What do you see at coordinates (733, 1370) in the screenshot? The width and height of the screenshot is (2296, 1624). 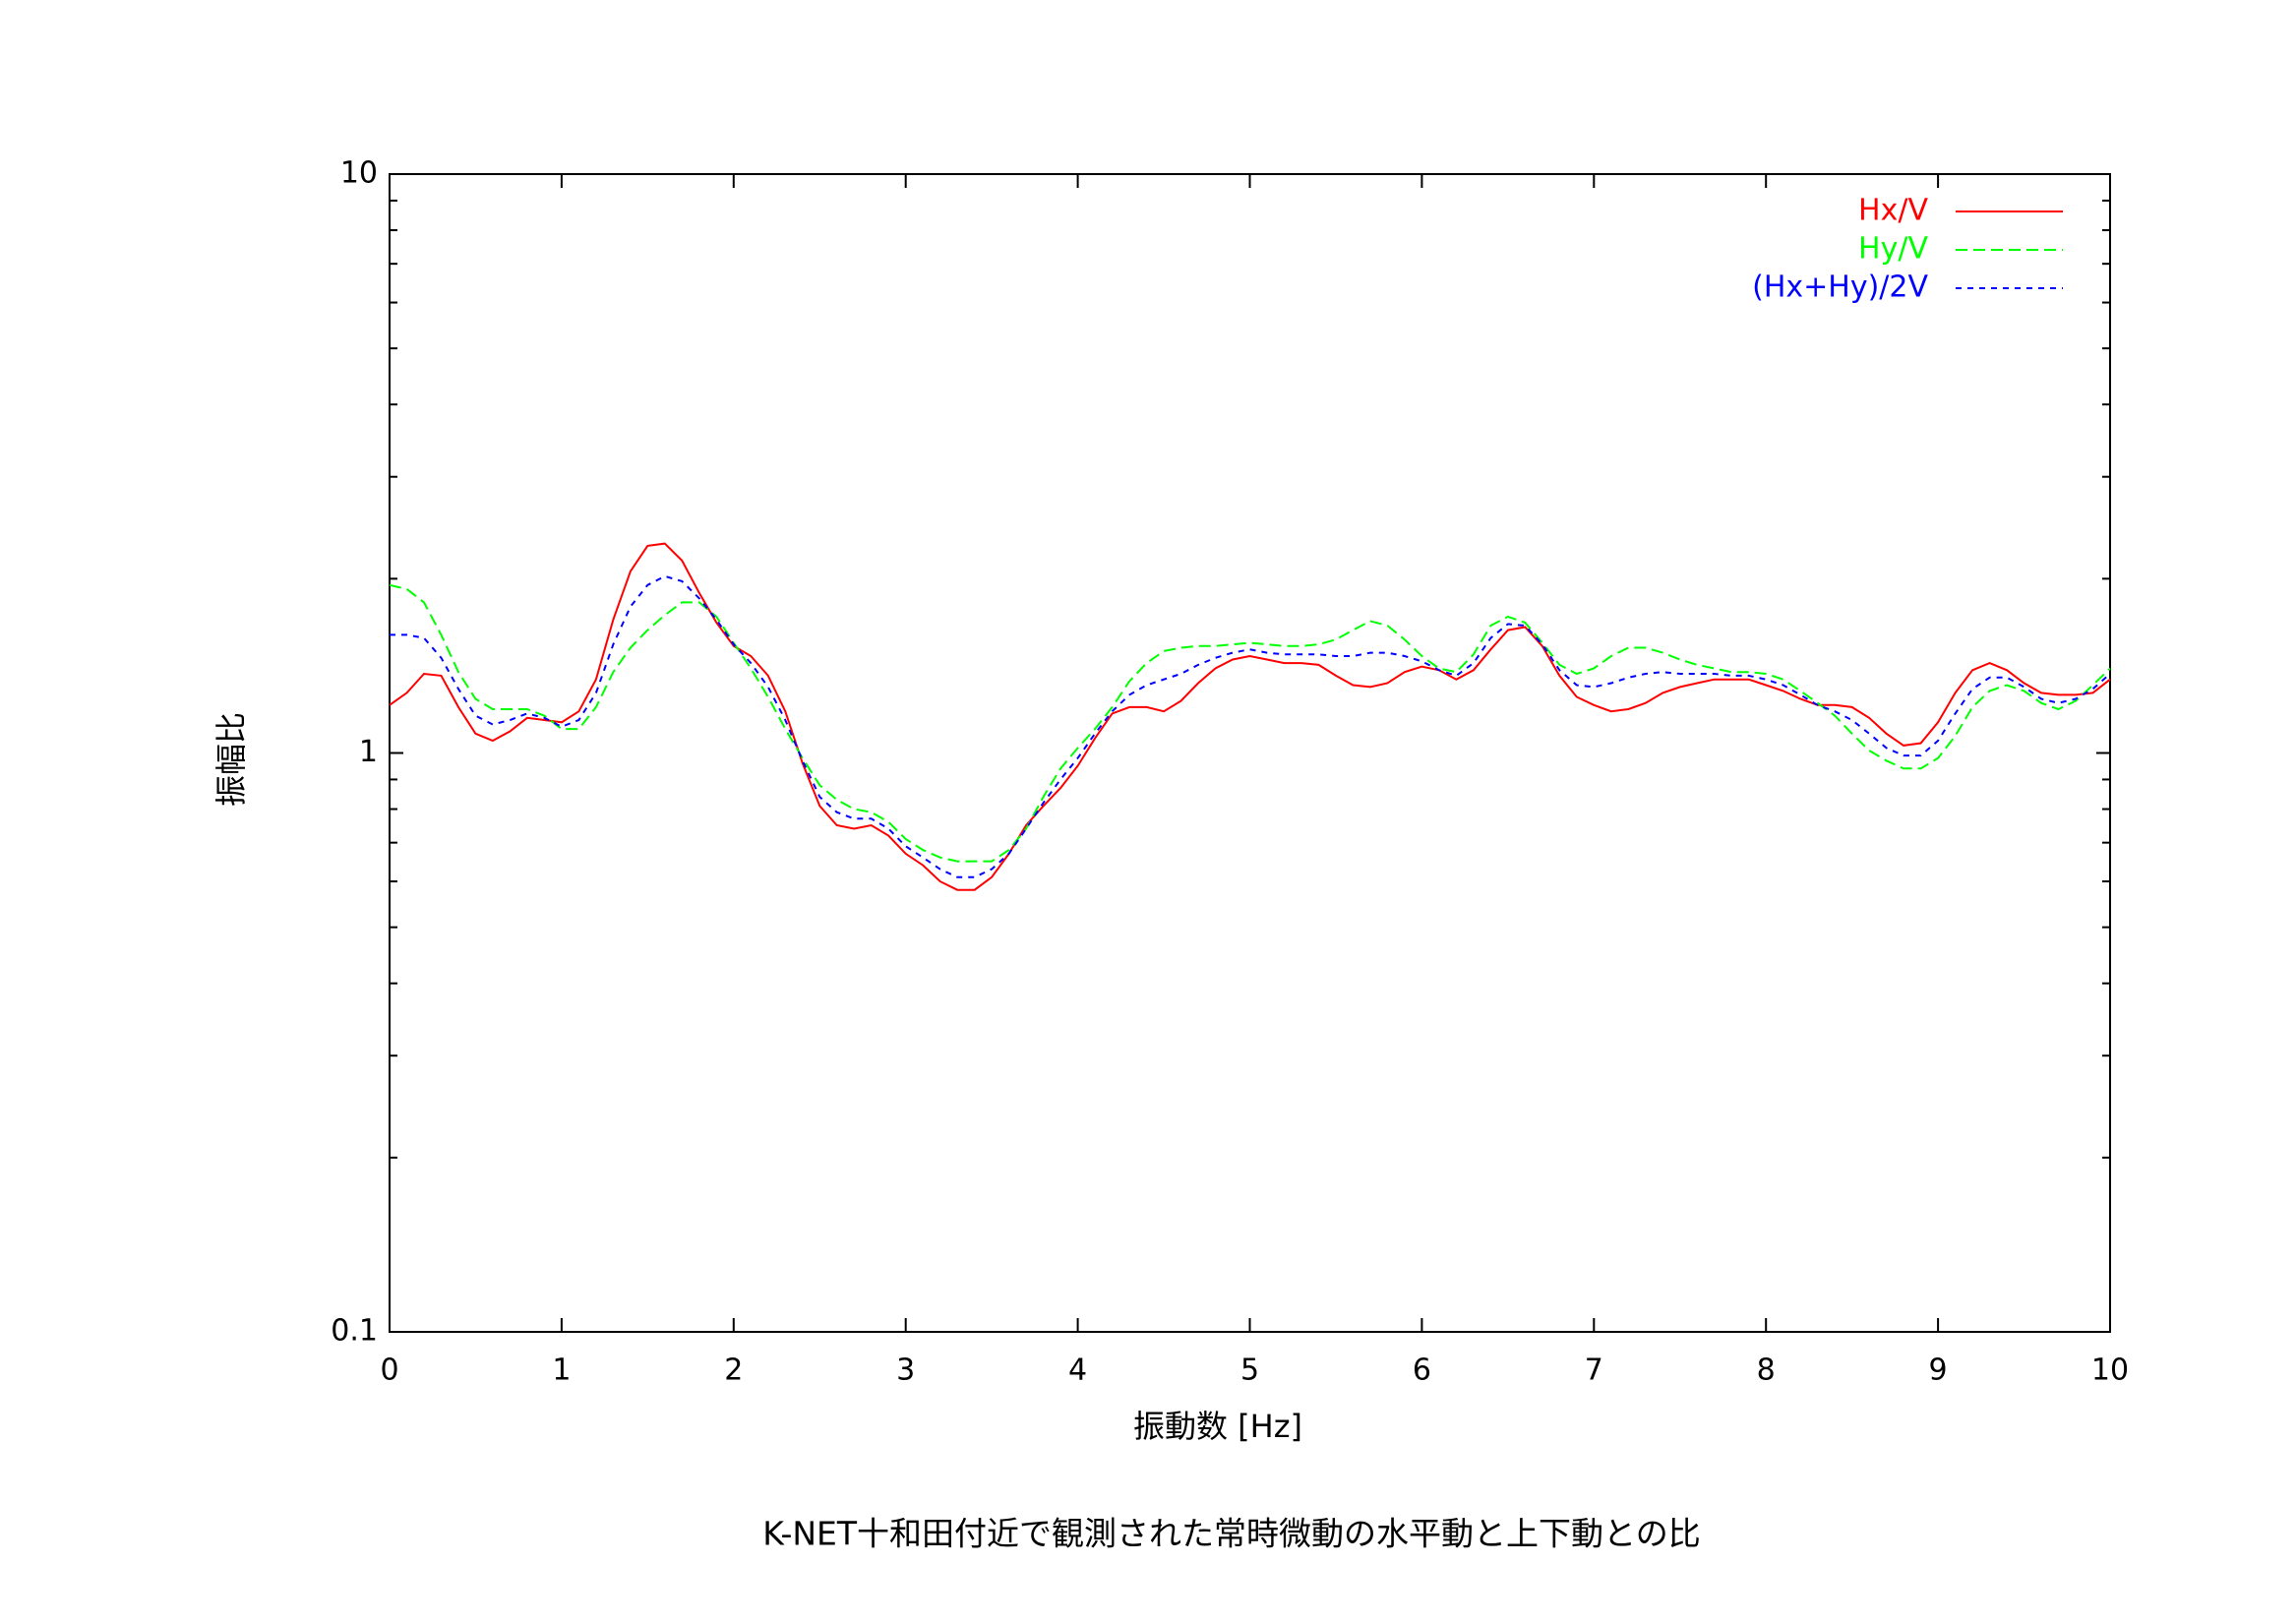 I see `x-tick-label: 2` at bounding box center [733, 1370].